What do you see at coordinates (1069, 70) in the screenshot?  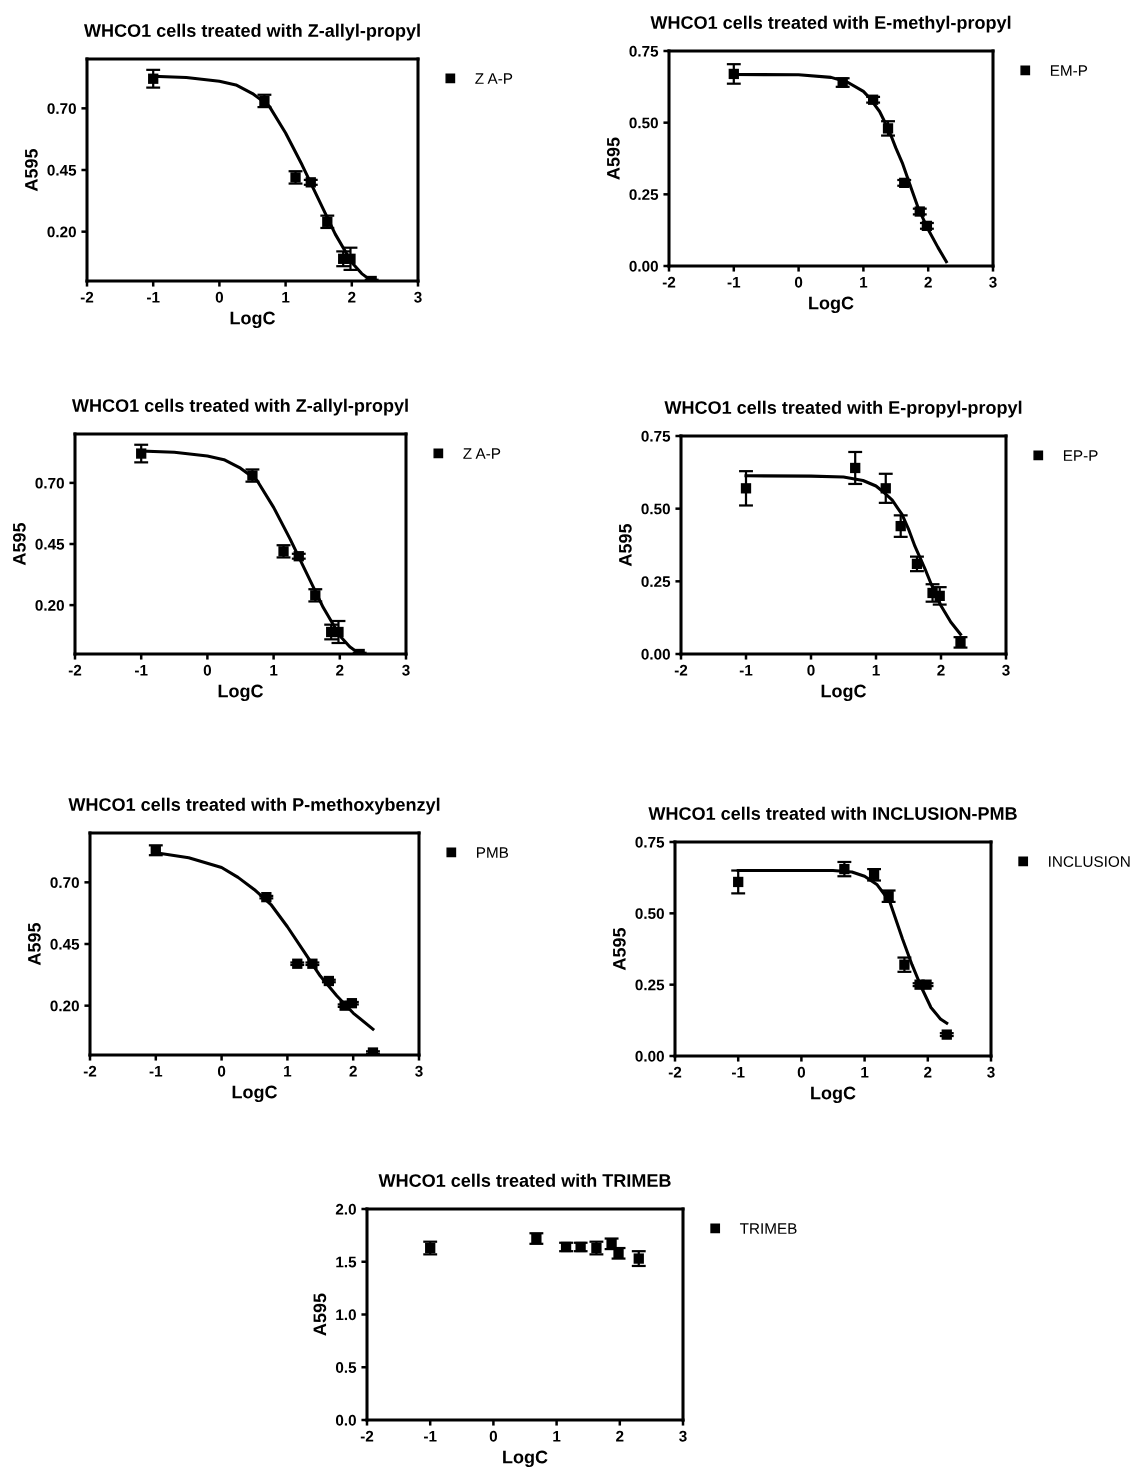 I see `legend-label: EM-P` at bounding box center [1069, 70].